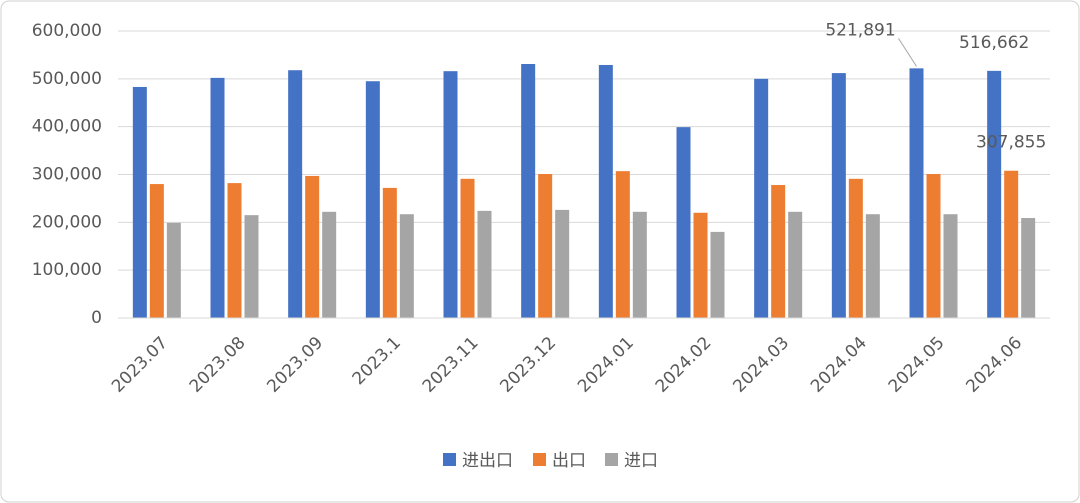  What do you see at coordinates (1011, 143) in the screenshot?
I see `data-label: 307,855` at bounding box center [1011, 143].